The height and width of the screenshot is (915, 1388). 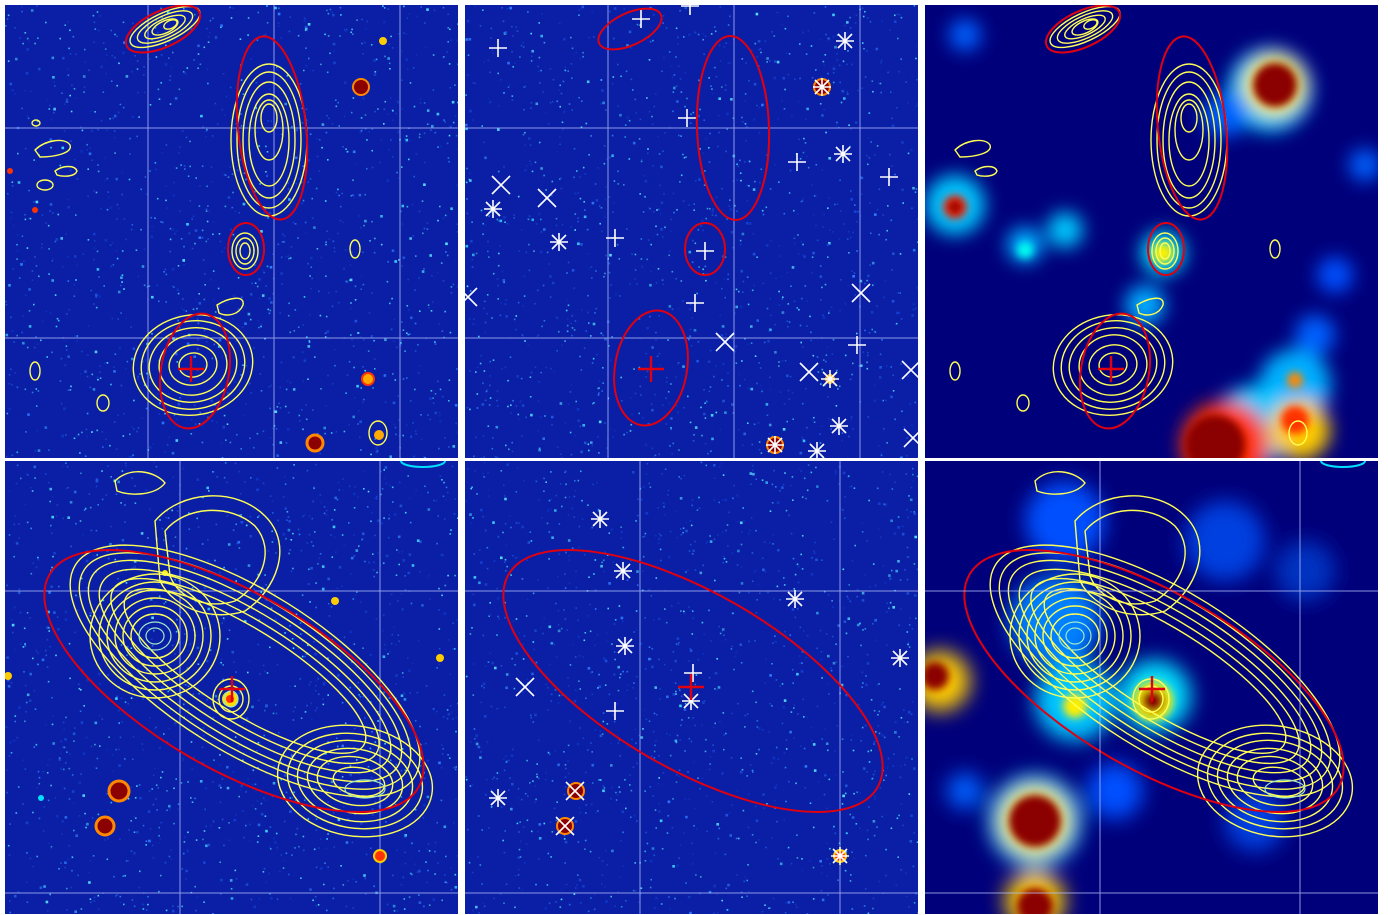 I want to click on catalog-markers, so click(x=699, y=687).